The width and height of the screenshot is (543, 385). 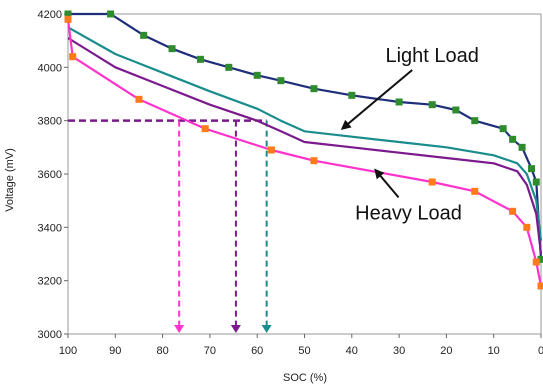 I want to click on annotations: Light Load Heavy Load, so click(x=409, y=134).